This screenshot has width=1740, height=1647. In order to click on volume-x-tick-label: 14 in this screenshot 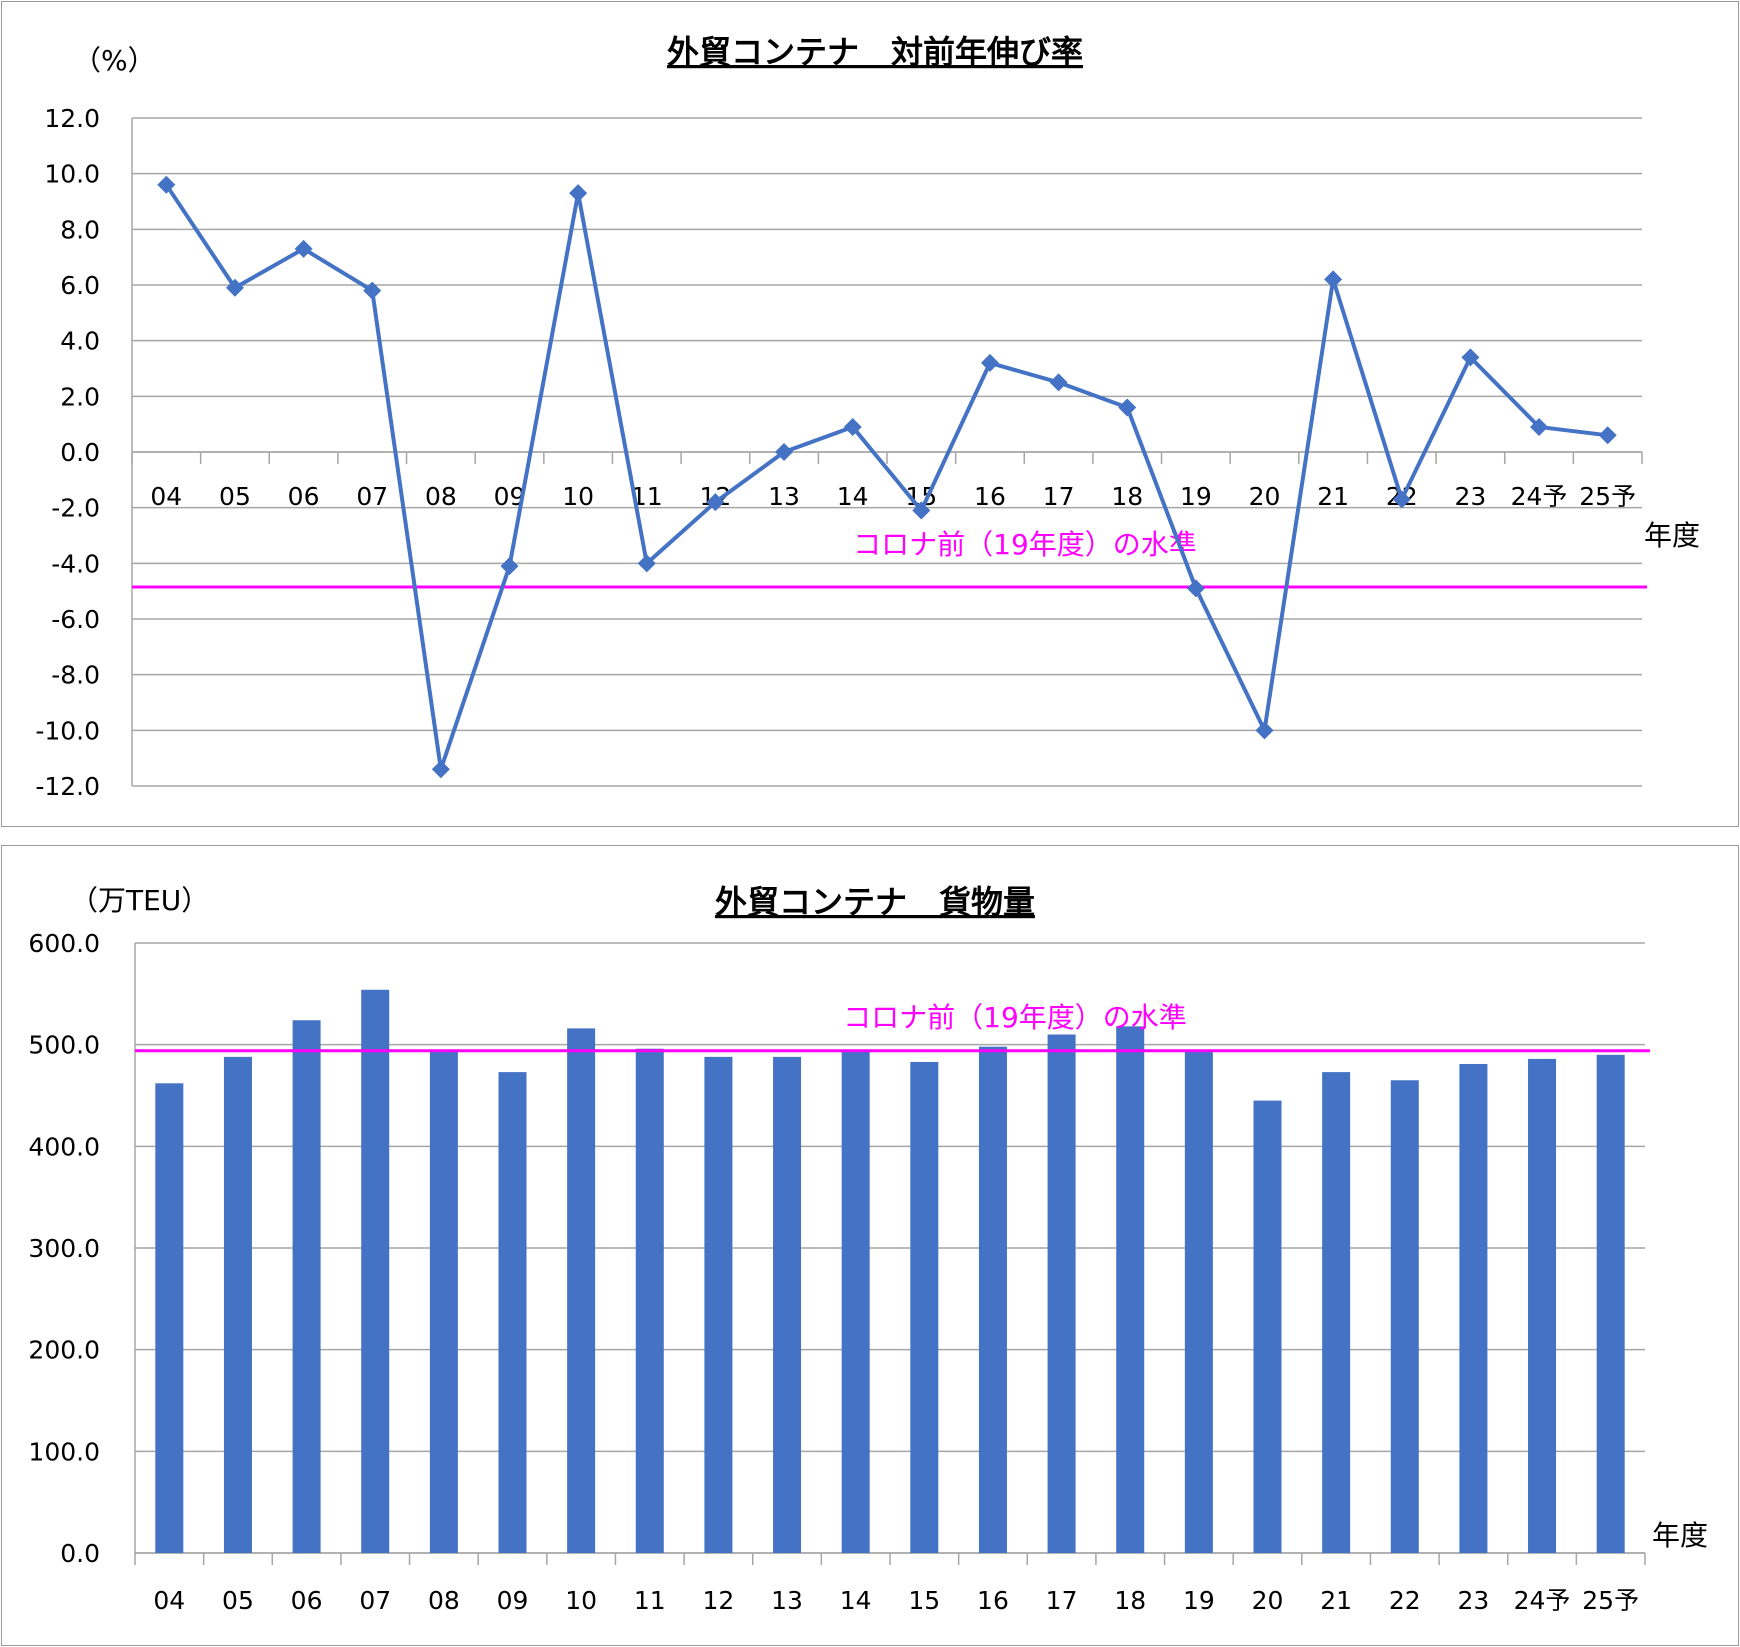, I will do `click(856, 1600)`.